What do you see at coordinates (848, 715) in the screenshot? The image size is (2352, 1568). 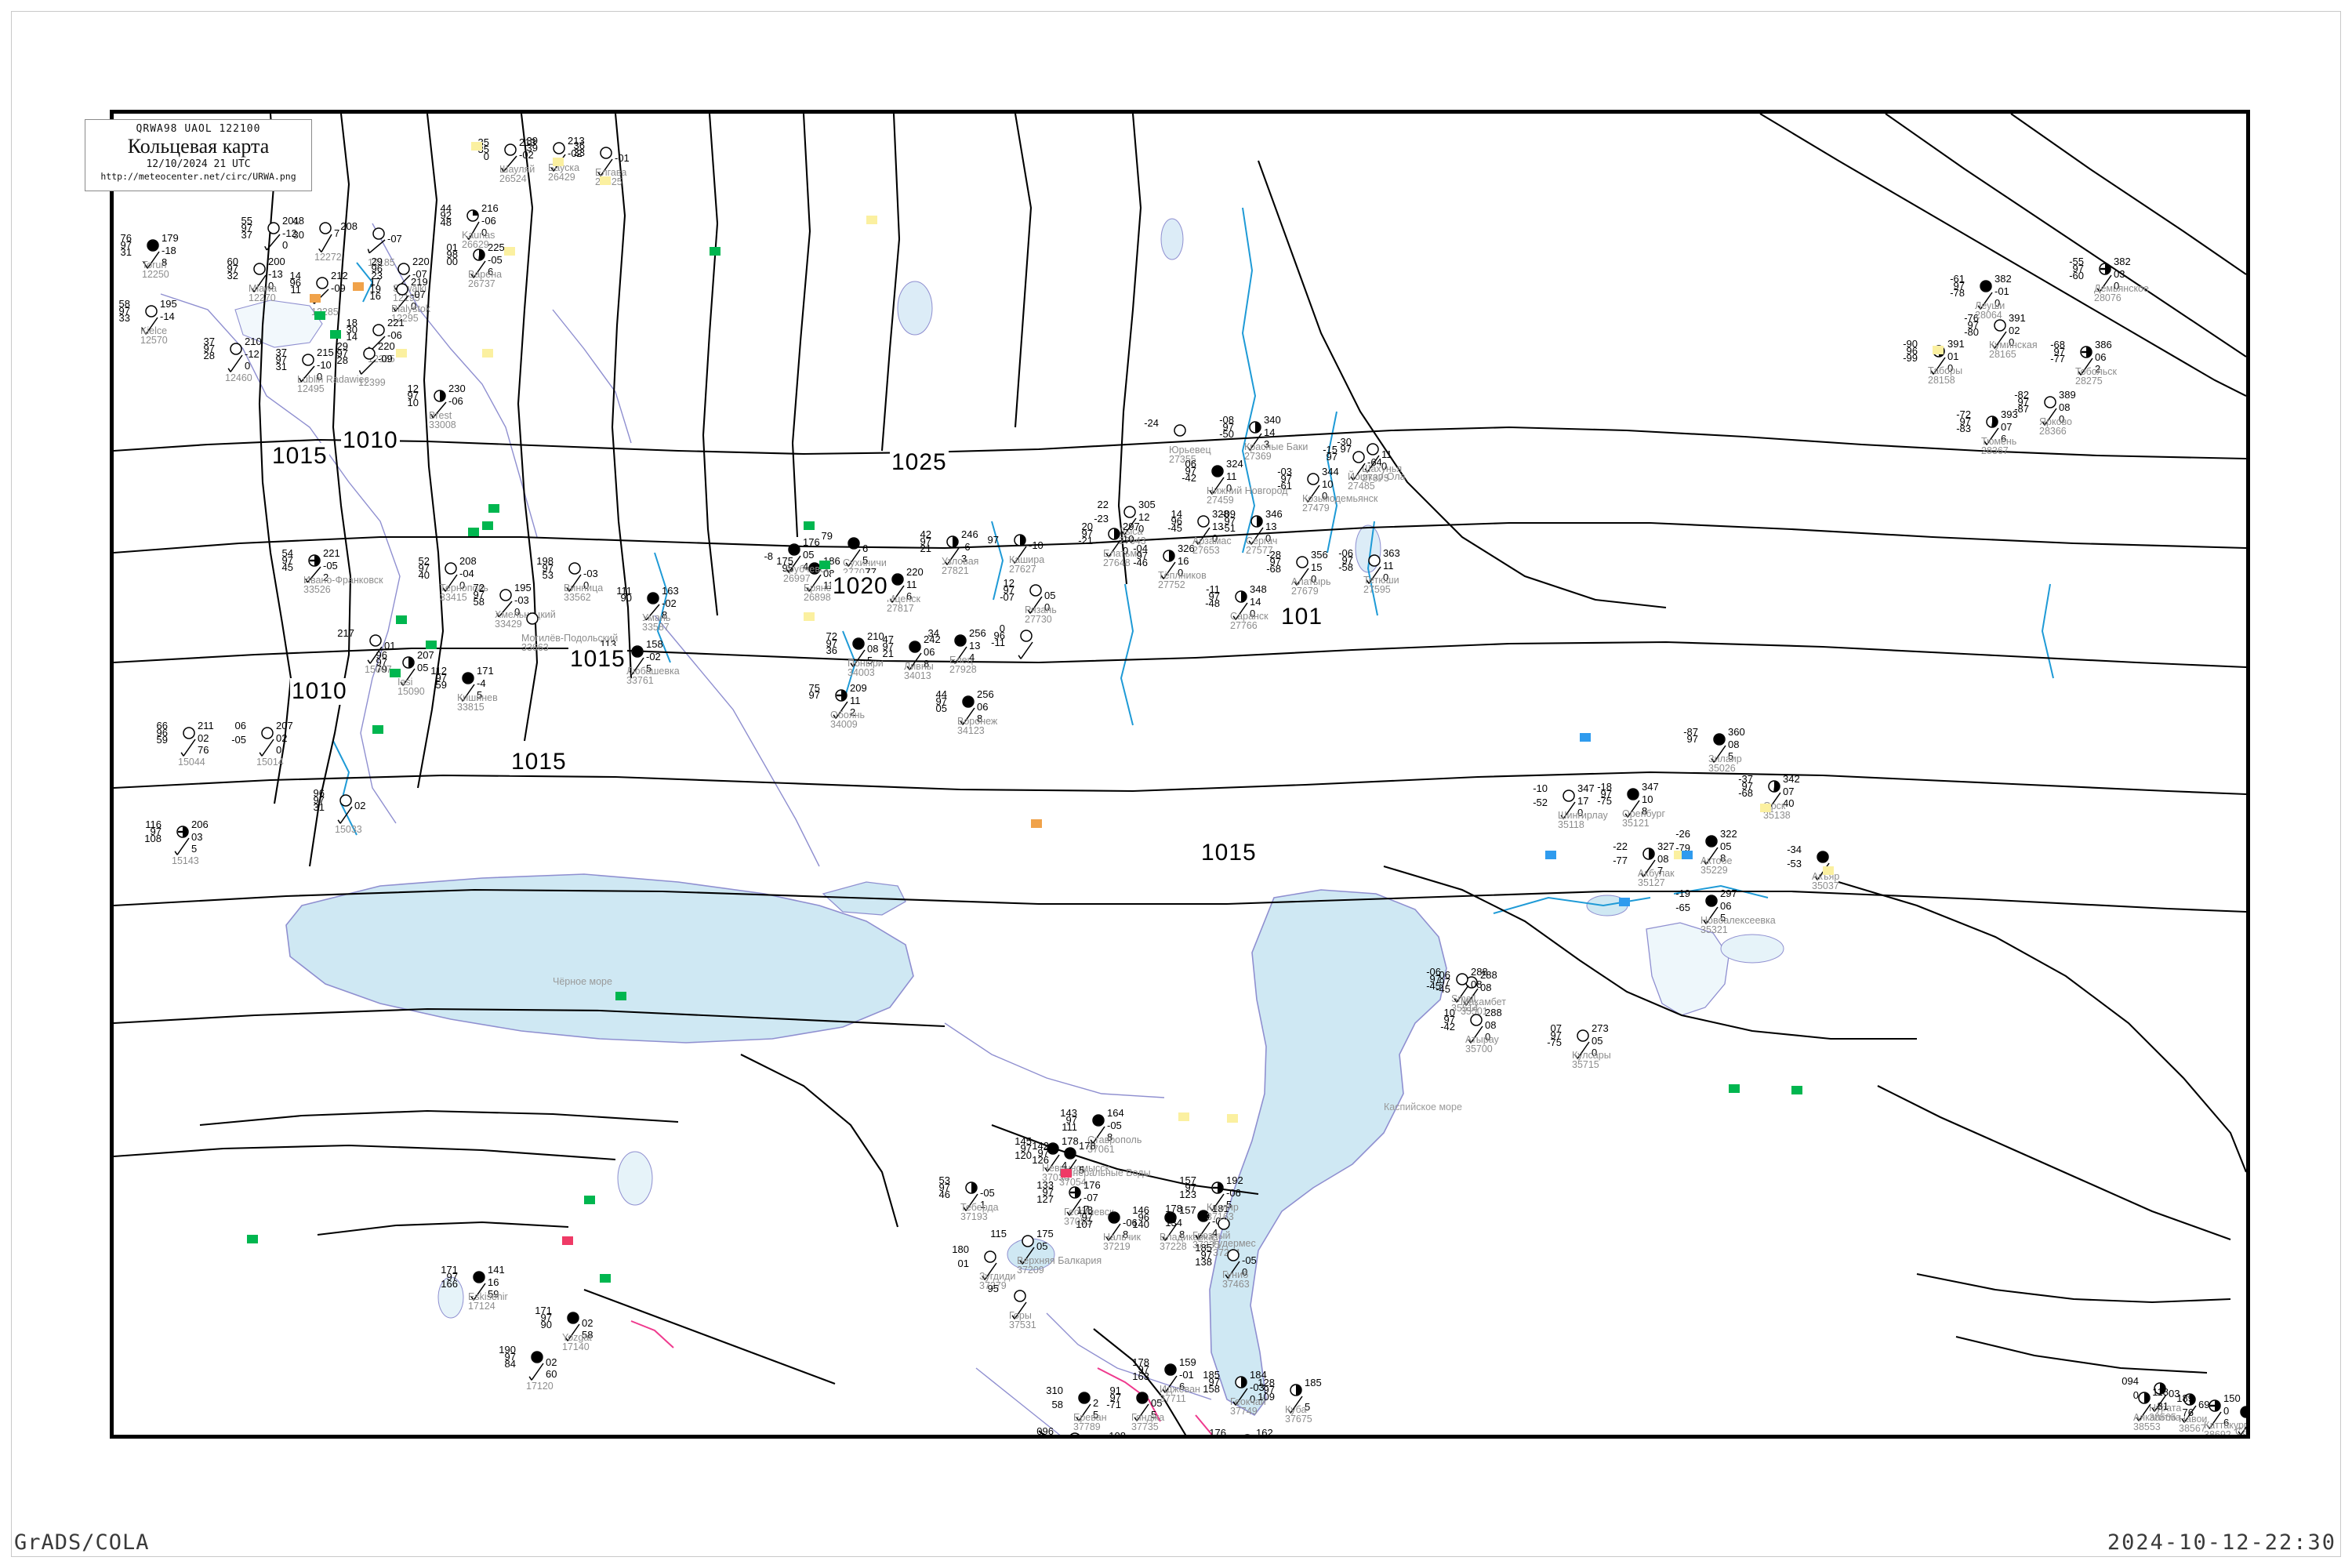 I see `station-name-label: Обоянь` at bounding box center [848, 715].